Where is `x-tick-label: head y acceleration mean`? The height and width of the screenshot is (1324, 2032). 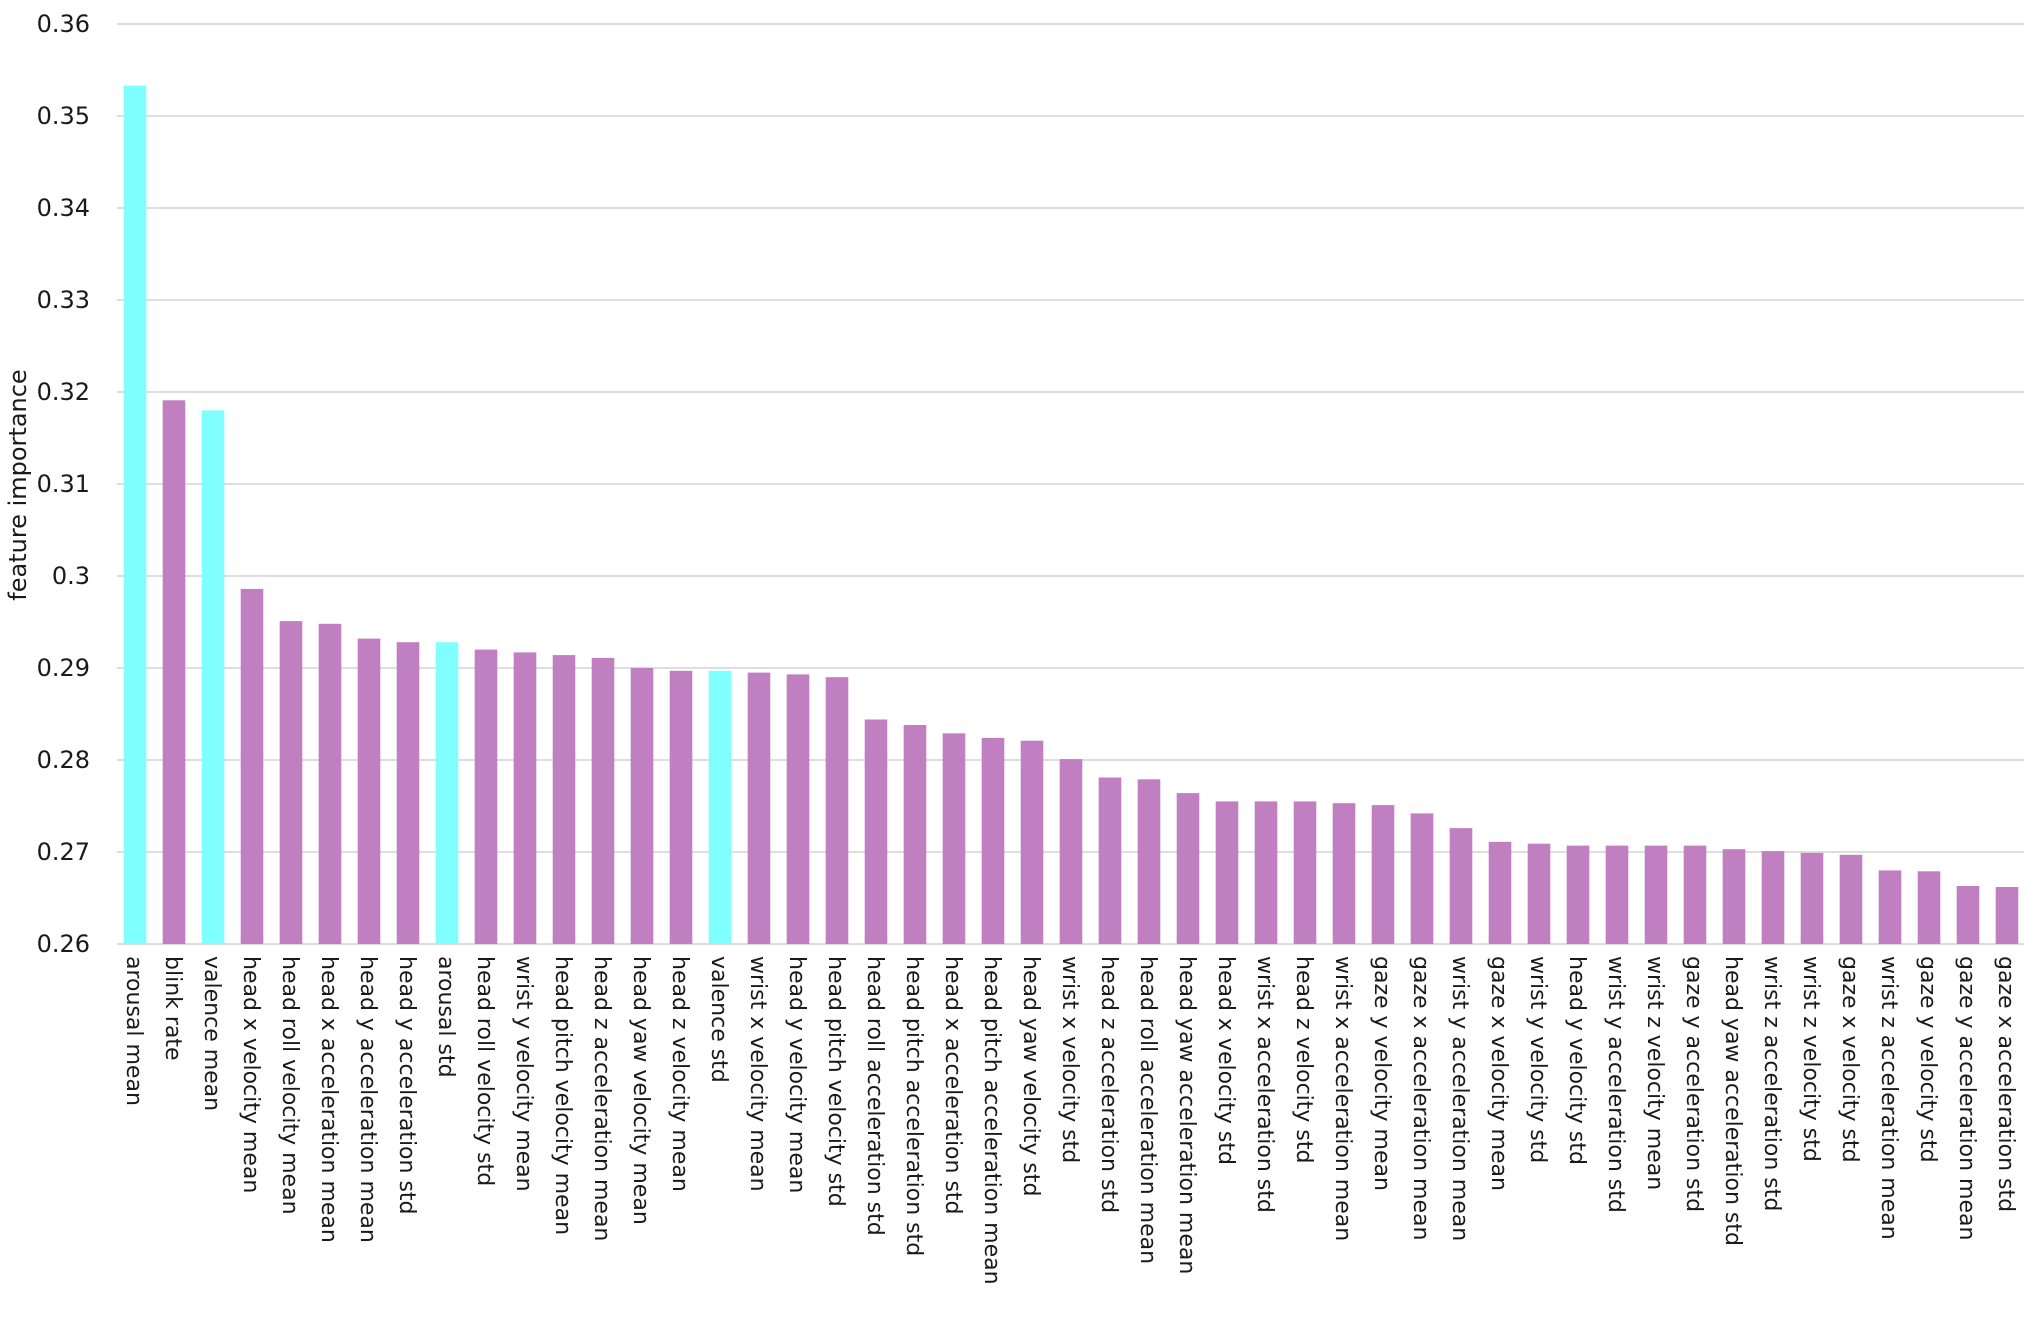
x-tick-label: head y acceleration mean is located at coordinates (367, 1099).